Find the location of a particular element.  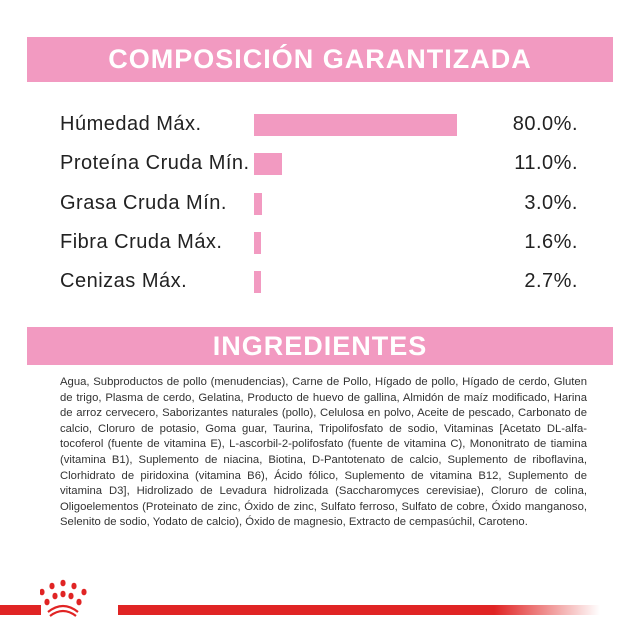

row-value: 3.0%. is located at coordinates (551, 203).